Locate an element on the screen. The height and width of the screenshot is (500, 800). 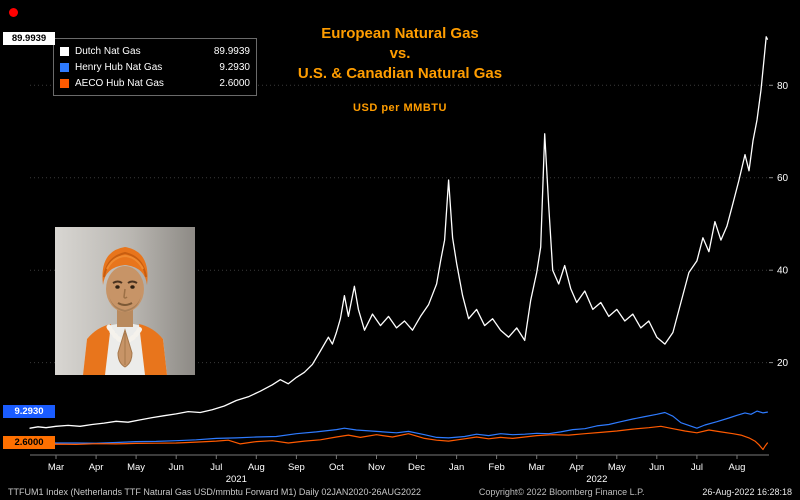
x-axis-label: Jan is located at coordinates (456, 467).